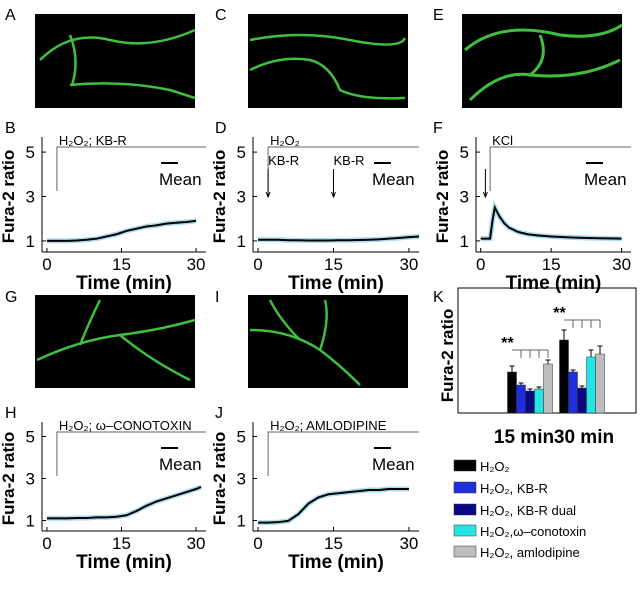 Image resolution: width=640 pixels, height=589 pixels. What do you see at coordinates (438, 128) in the screenshot?
I see `panel-label: F` at bounding box center [438, 128].